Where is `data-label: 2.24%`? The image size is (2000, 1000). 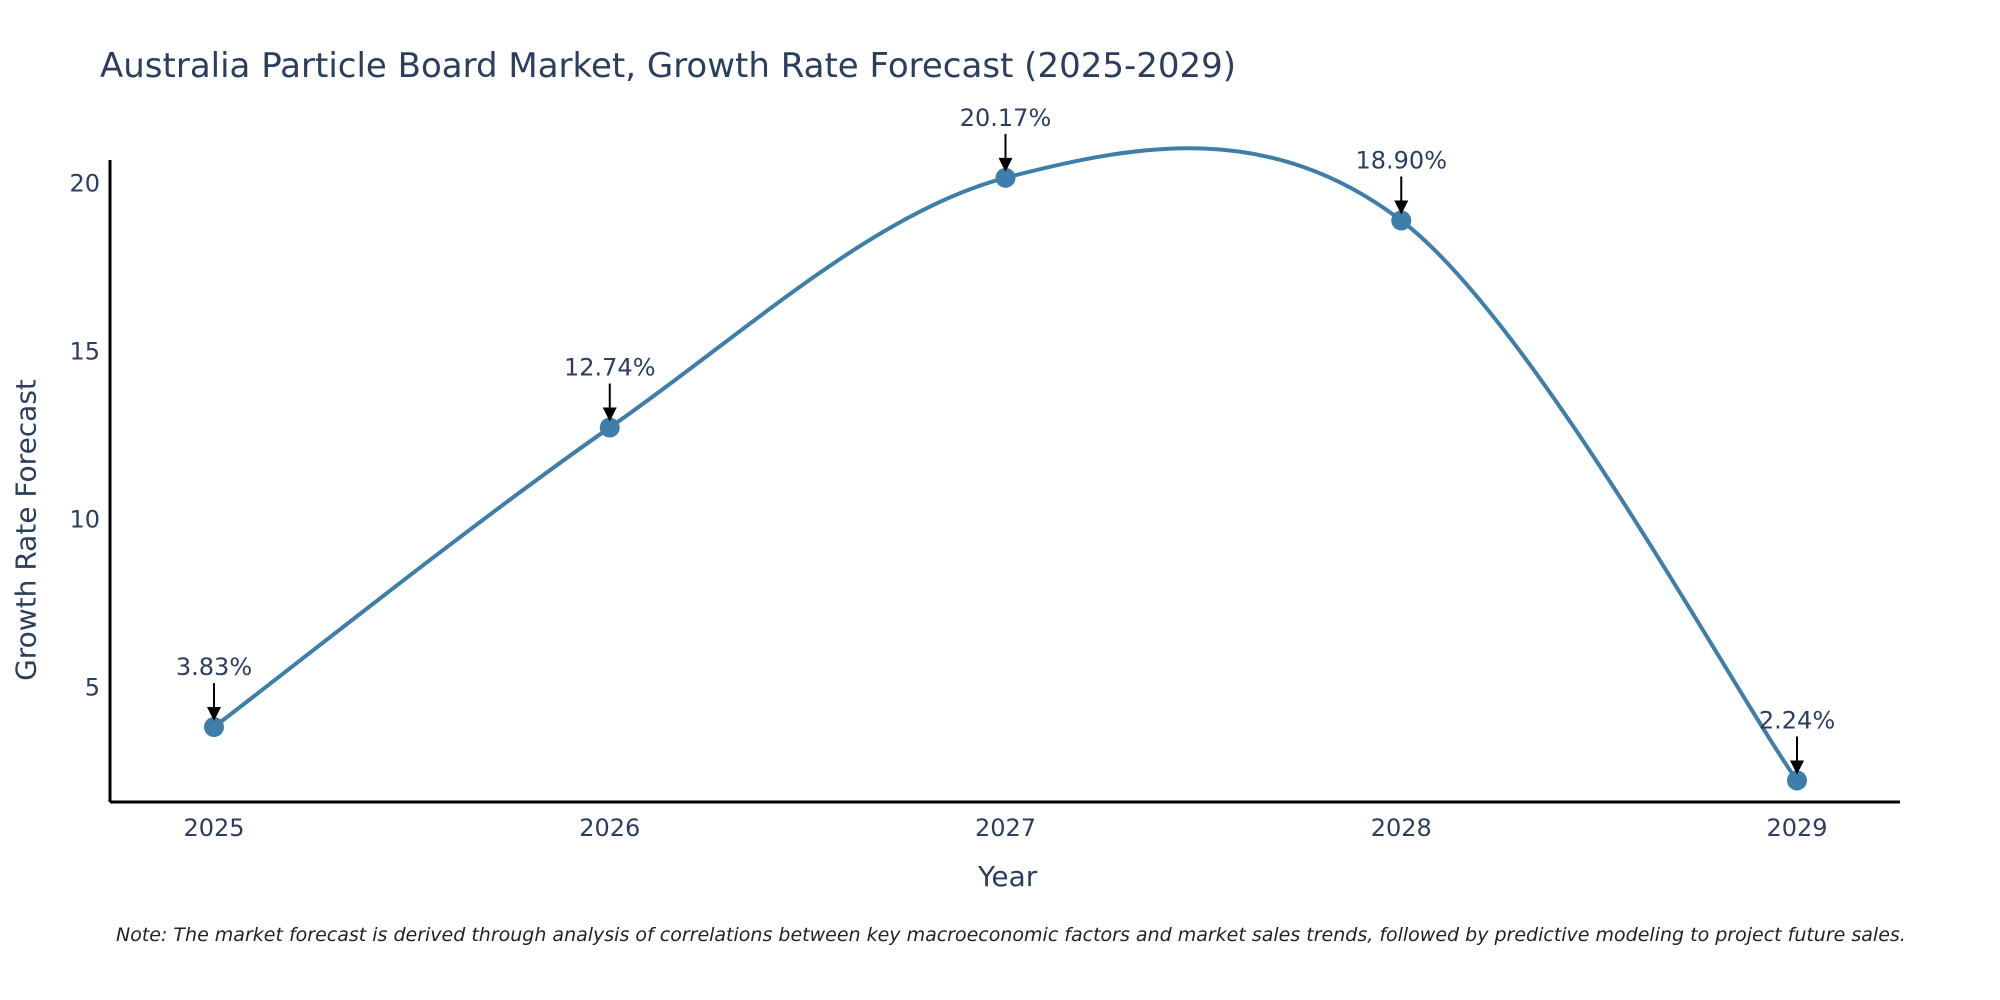
data-label: 2.24% is located at coordinates (1797, 720).